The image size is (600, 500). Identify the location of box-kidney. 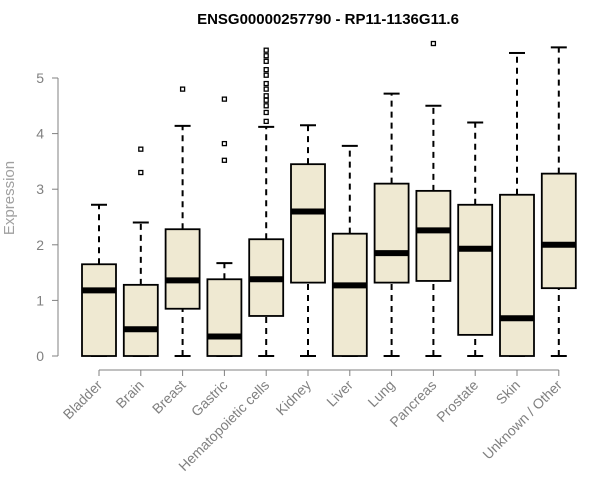
(308, 240).